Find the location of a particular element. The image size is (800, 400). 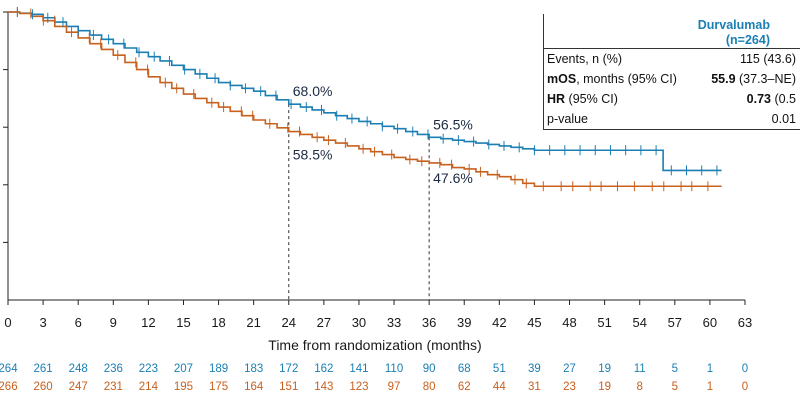

at-risk-value: 51 is located at coordinates (499, 369).